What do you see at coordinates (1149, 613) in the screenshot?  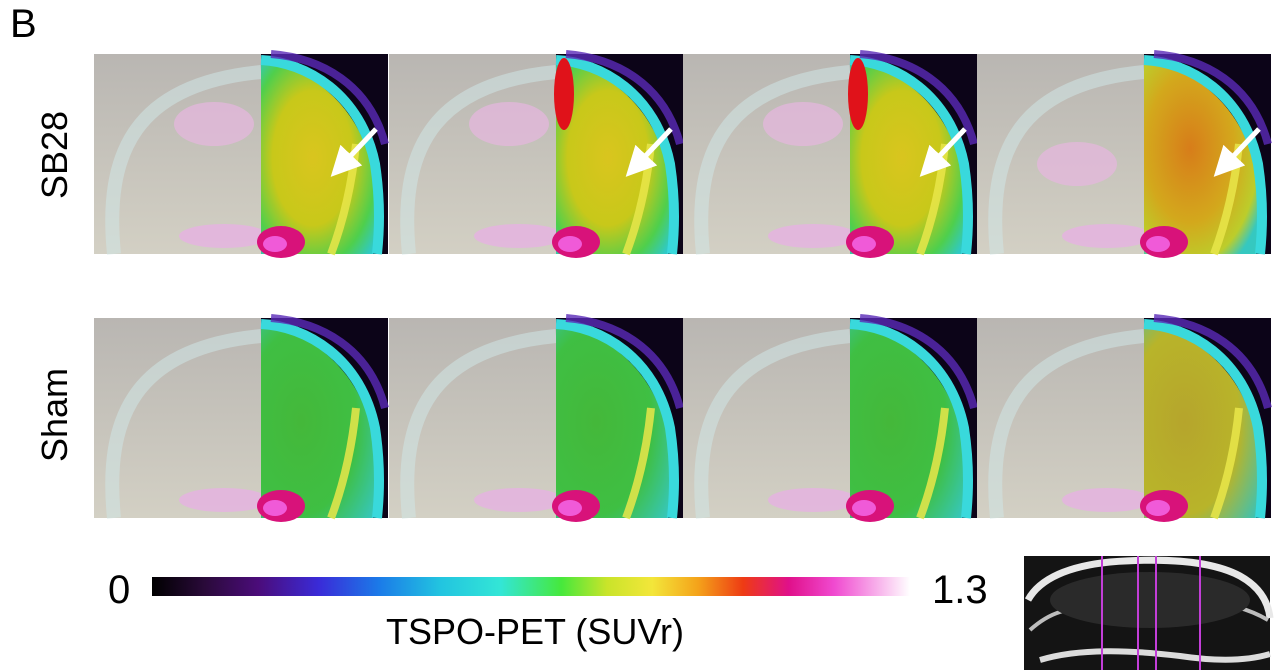 I see `reference-inset` at bounding box center [1149, 613].